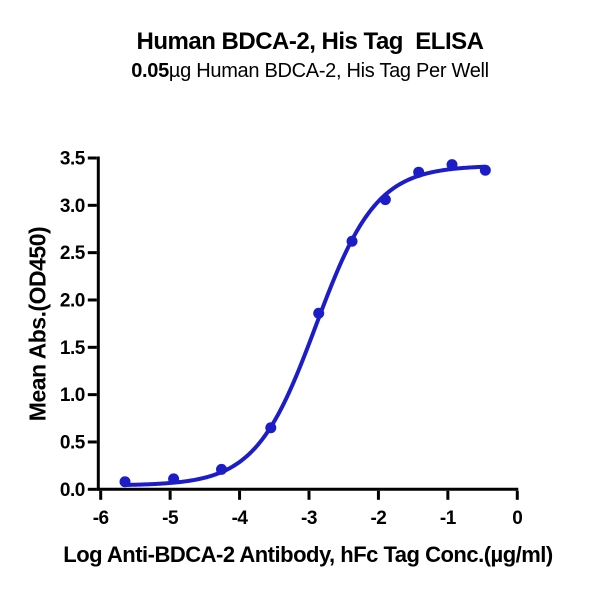 This screenshot has height=600, width=600. What do you see at coordinates (73, 442) in the screenshot?
I see `y-tick-label: 0.5` at bounding box center [73, 442].